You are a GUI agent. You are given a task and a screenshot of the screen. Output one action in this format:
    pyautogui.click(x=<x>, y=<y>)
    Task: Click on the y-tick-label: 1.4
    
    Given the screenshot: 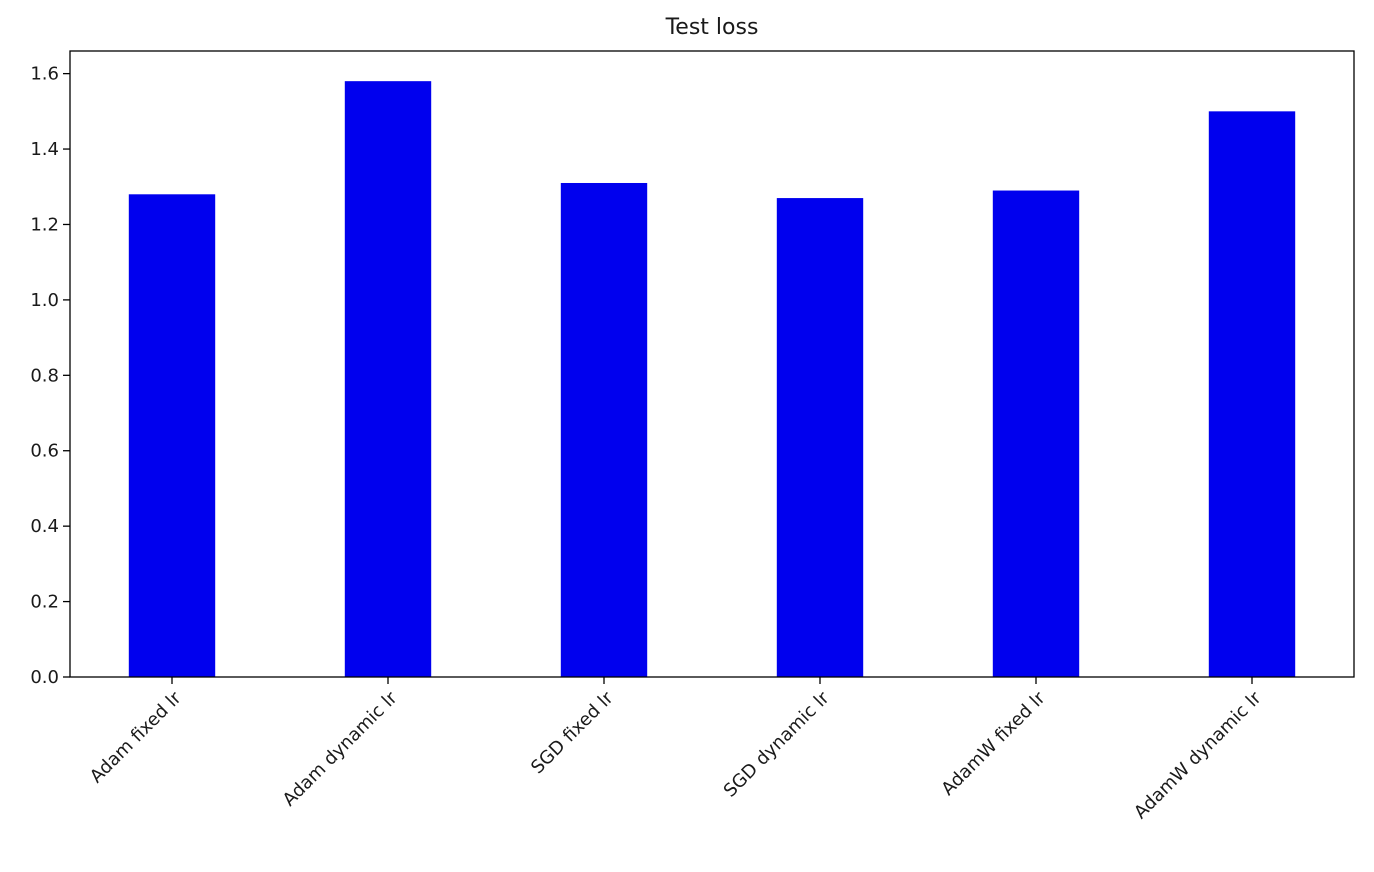 What is the action you would take?
    pyautogui.click(x=44, y=149)
    